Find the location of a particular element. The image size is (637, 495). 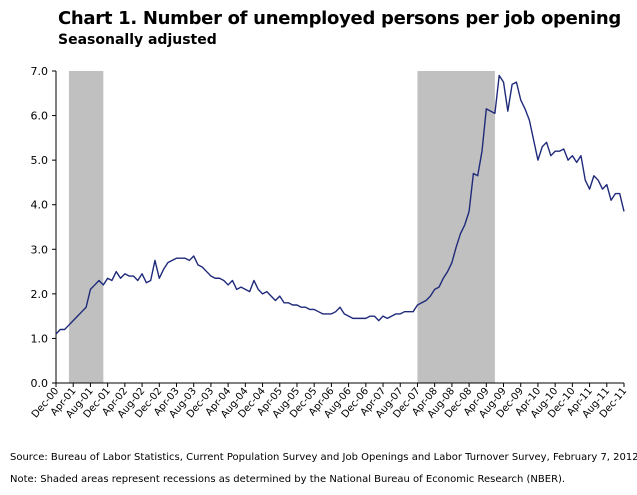

y-tick-label: 6.0 is located at coordinates (40, 116).